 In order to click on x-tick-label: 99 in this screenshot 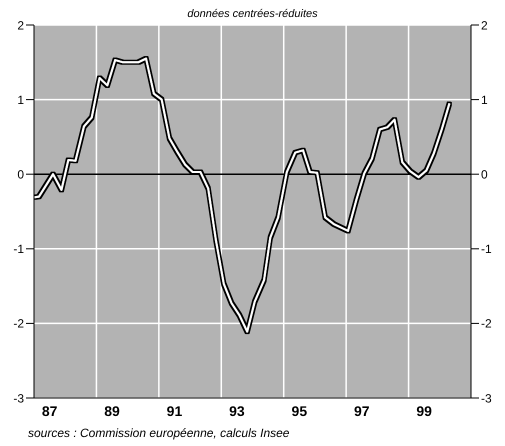, I will do `click(424, 410)`.